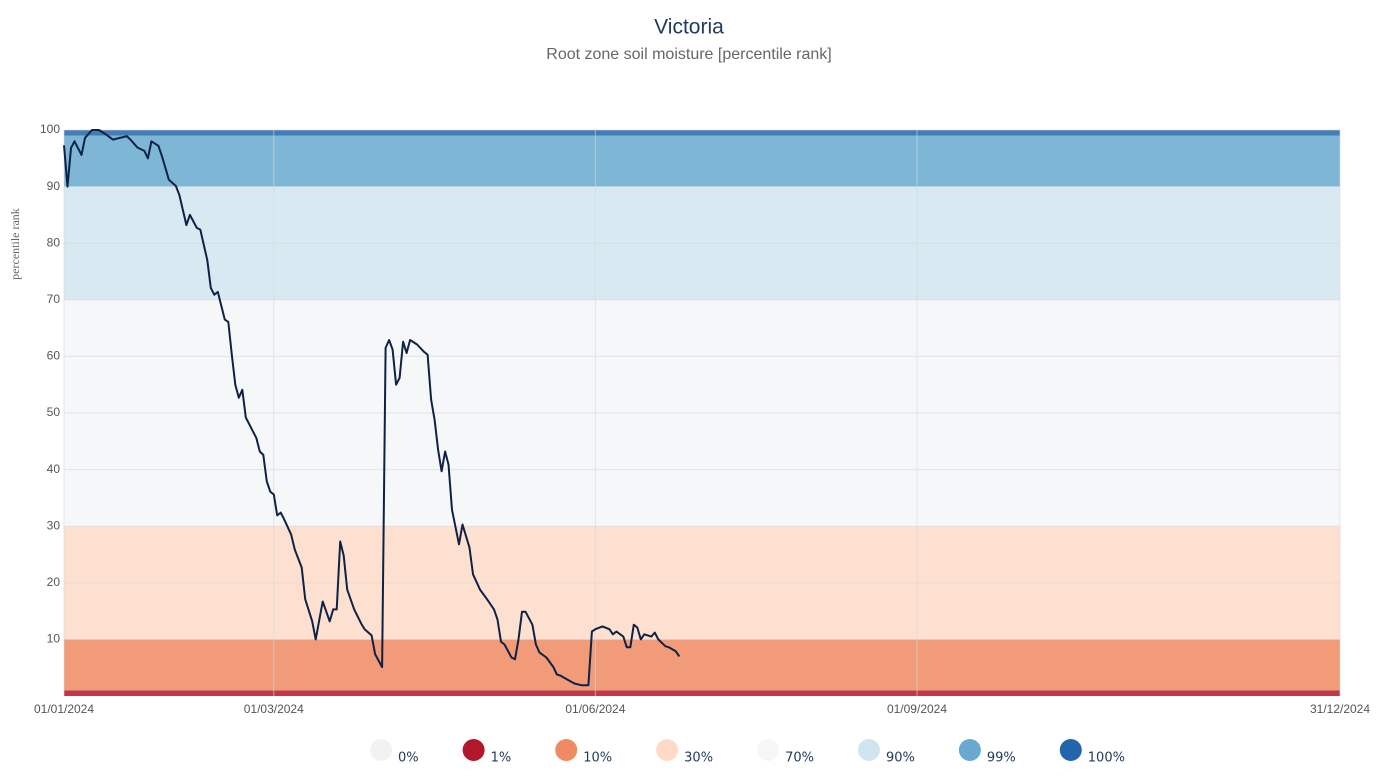 The image size is (1379, 776). Describe the element at coordinates (274, 709) in the screenshot. I see `x-tick-label: 01/03/2024` at that location.